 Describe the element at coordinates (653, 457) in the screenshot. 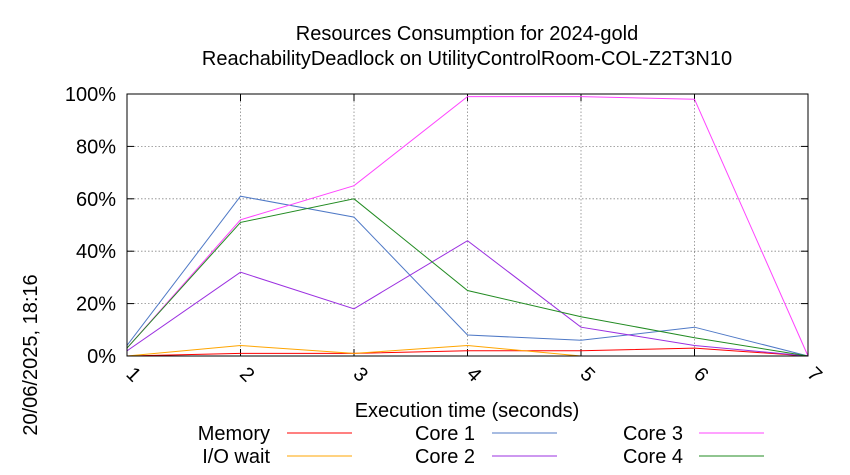

I see `legend-label-core-4: Core 4` at that location.